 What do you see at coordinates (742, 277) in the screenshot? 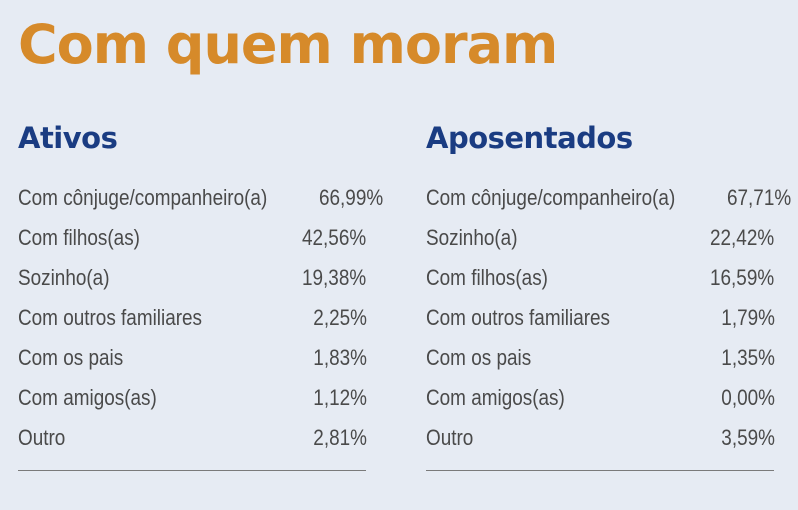
I see `item-value: 16,59%` at bounding box center [742, 277].